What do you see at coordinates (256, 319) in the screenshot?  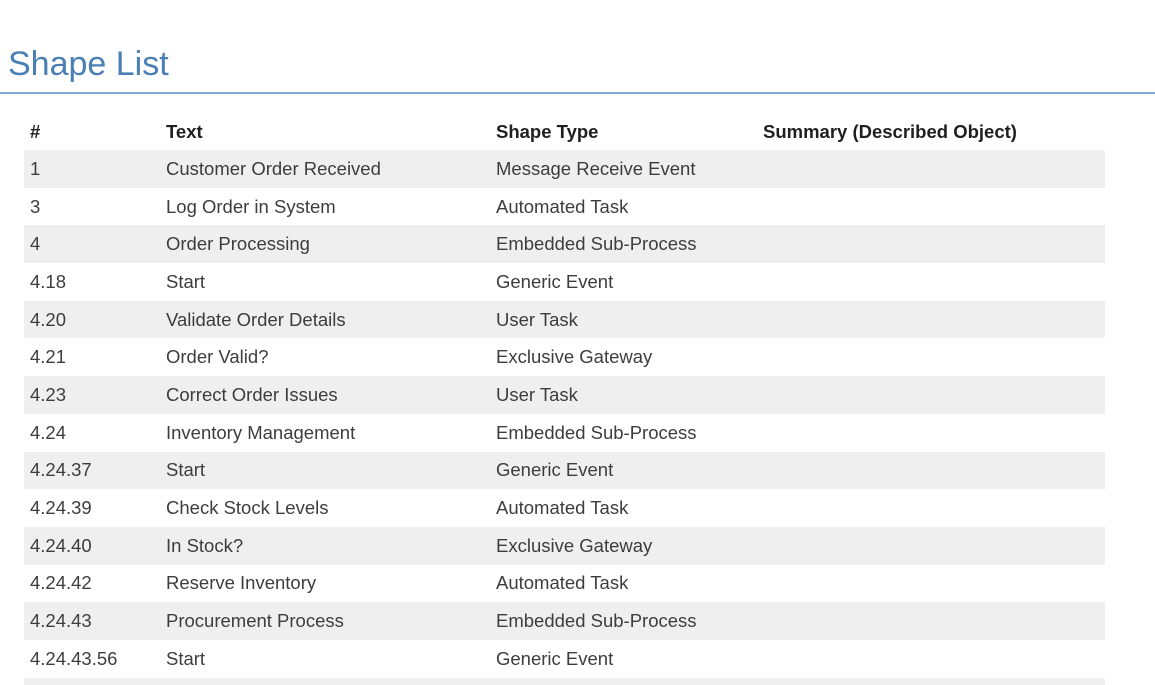 I see `cell-text: Validate Order Details` at bounding box center [256, 319].